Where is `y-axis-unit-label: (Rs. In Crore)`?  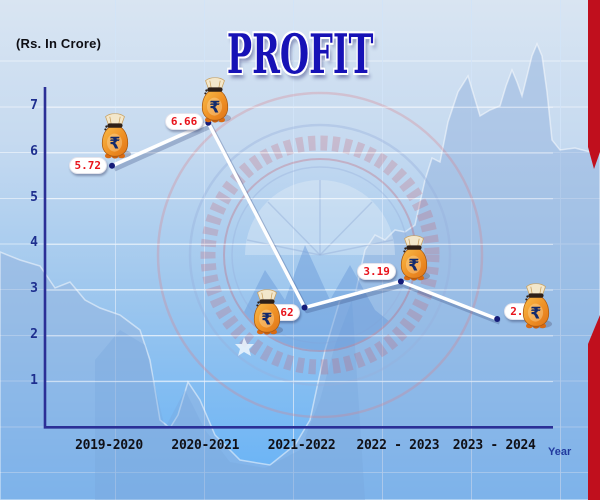 y-axis-unit-label: (Rs. In Crore) is located at coordinates (59, 43).